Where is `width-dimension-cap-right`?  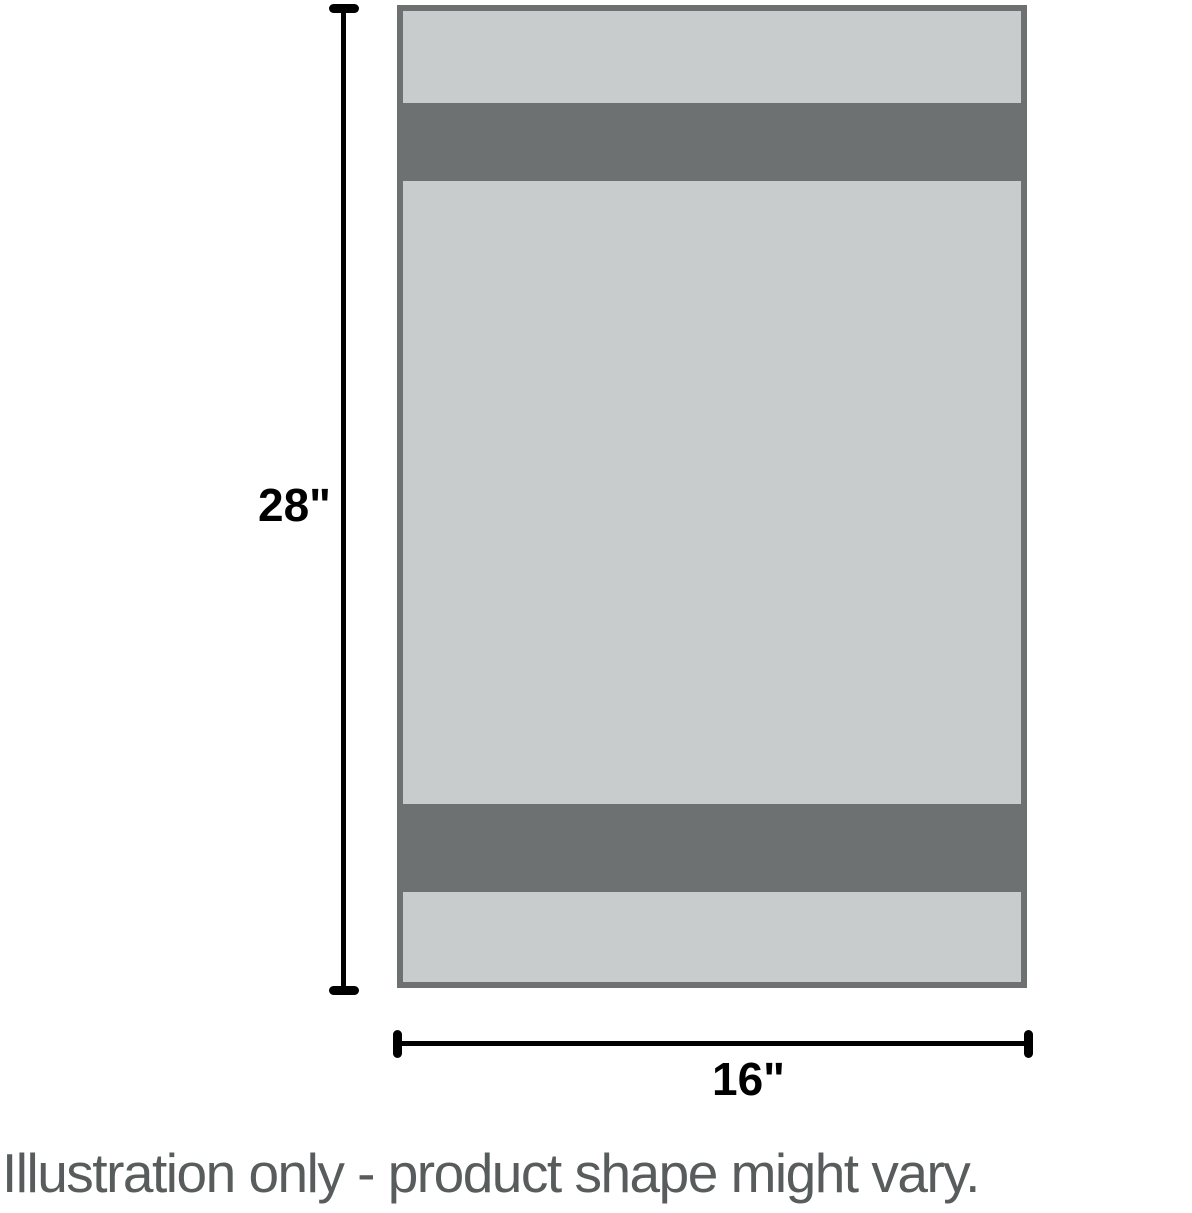 width-dimension-cap-right is located at coordinates (1028, 1044).